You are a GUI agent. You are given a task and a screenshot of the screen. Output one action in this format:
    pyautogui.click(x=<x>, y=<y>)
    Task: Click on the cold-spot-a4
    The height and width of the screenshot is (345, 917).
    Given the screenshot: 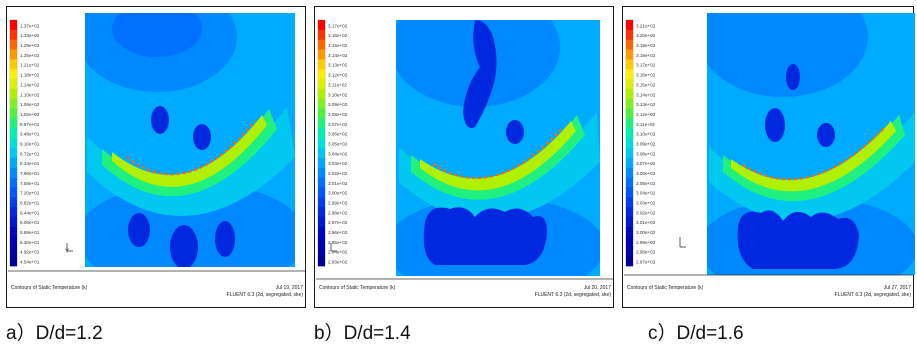 What is the action you would take?
    pyautogui.click(x=184, y=246)
    